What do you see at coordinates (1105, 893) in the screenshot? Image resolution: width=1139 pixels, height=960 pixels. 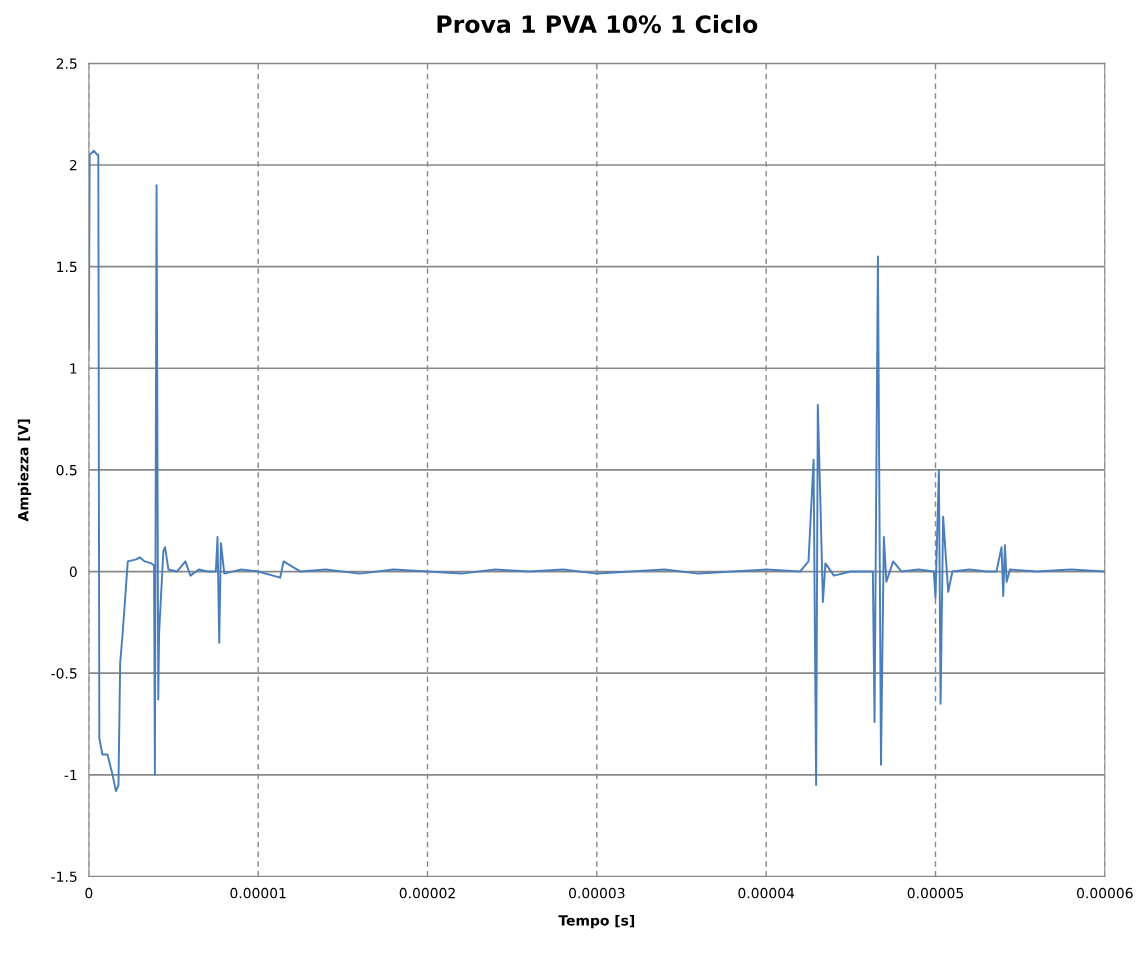 I see `x-tick-label: 0.00006` at bounding box center [1105, 893].